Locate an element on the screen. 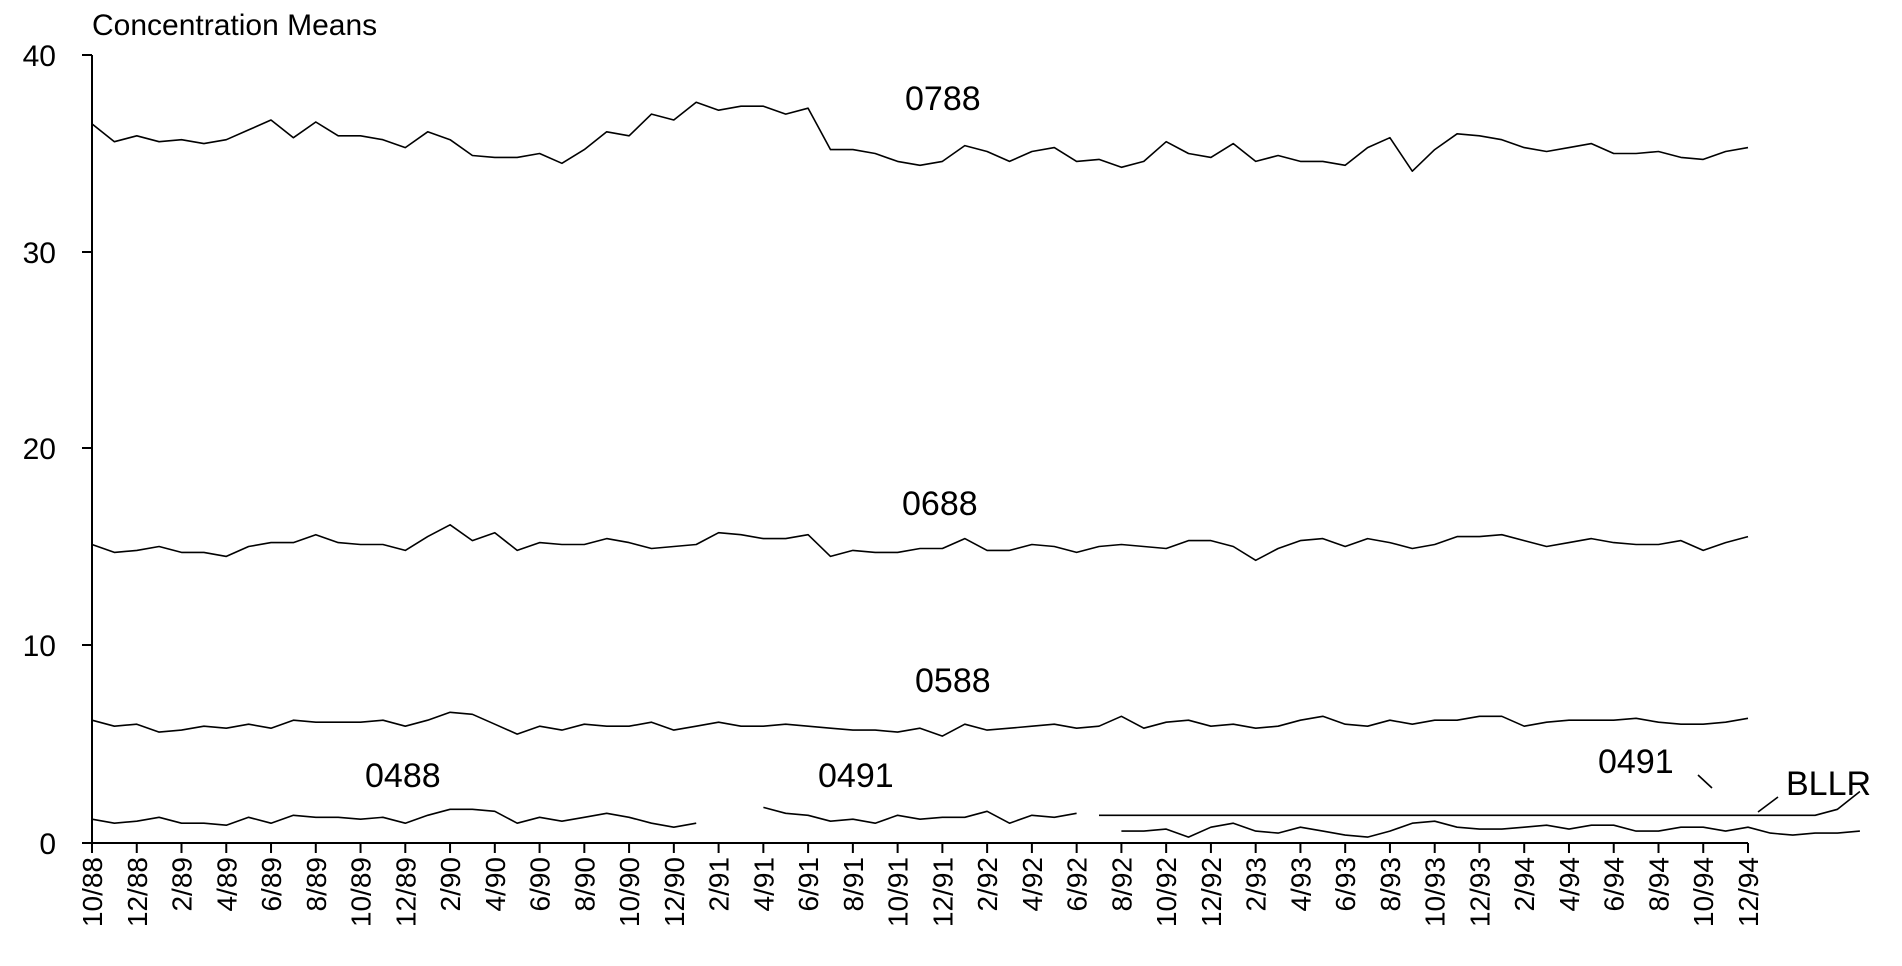 The width and height of the screenshot is (1902, 966). x-tick-label: 12/88 is located at coordinates (137, 892).